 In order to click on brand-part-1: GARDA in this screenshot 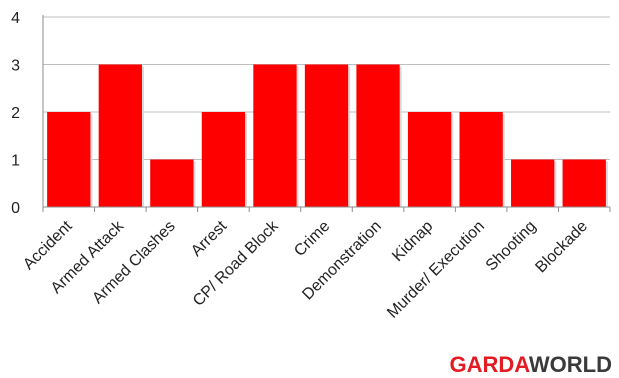, I will do `click(489, 364)`.